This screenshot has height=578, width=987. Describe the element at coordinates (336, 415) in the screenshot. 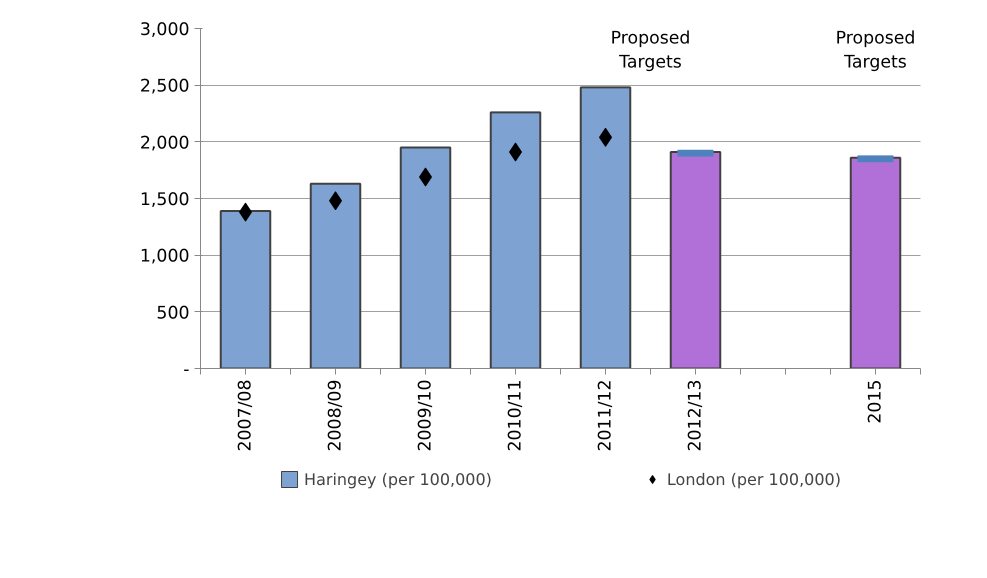

I see `x-tick-label: 2008/09` at that location.